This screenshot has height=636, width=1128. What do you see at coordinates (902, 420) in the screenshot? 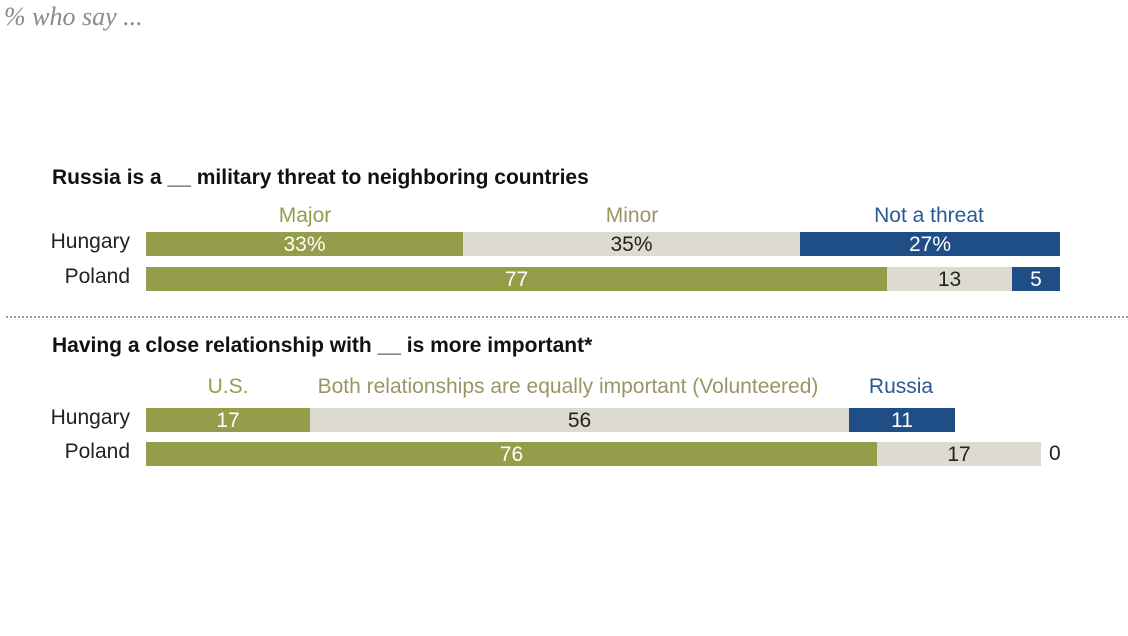
I see `bar-segment-2-hungary-3: 11` at bounding box center [902, 420].